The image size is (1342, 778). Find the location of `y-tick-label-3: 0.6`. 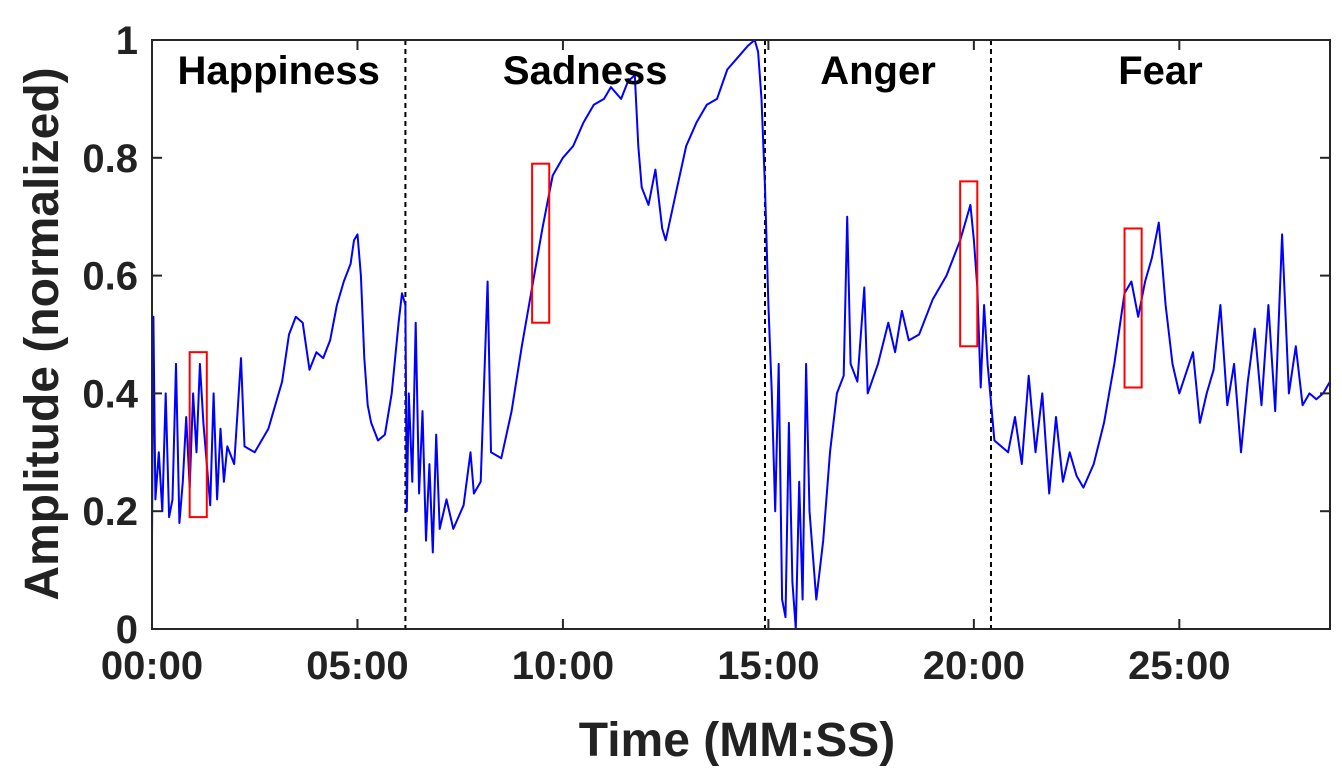

y-tick-label-3: 0.6 is located at coordinates (110, 277).